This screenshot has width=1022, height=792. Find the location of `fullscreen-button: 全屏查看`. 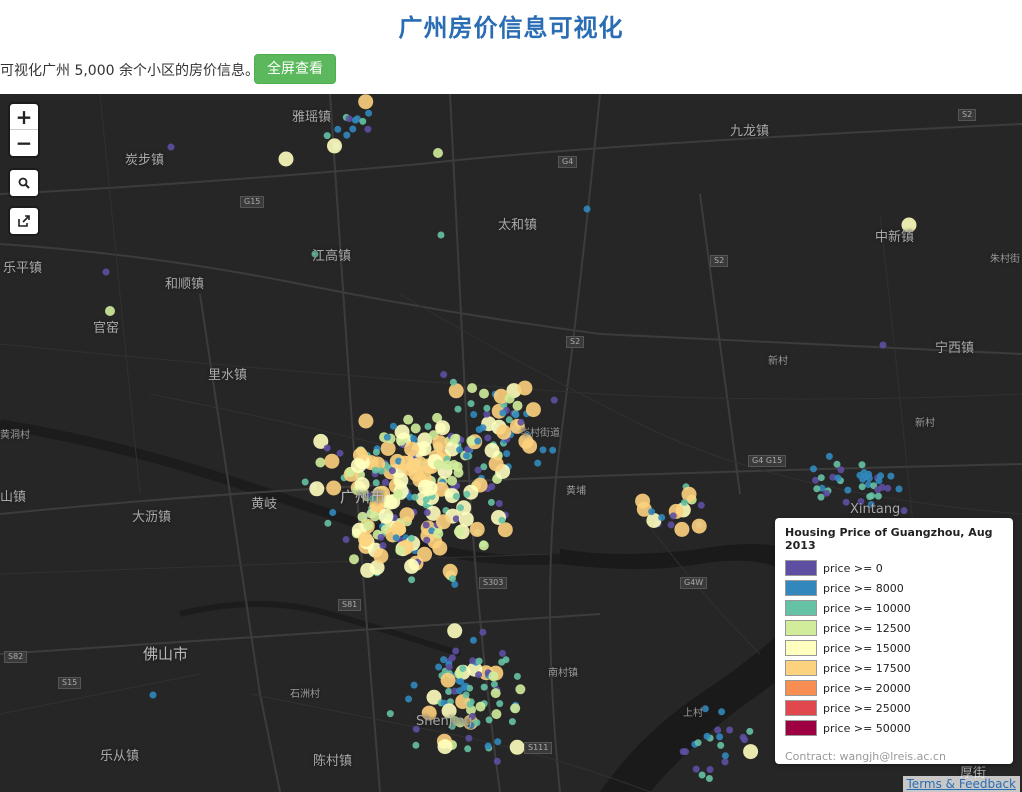

fullscreen-button: 全屏查看 is located at coordinates (295, 69).